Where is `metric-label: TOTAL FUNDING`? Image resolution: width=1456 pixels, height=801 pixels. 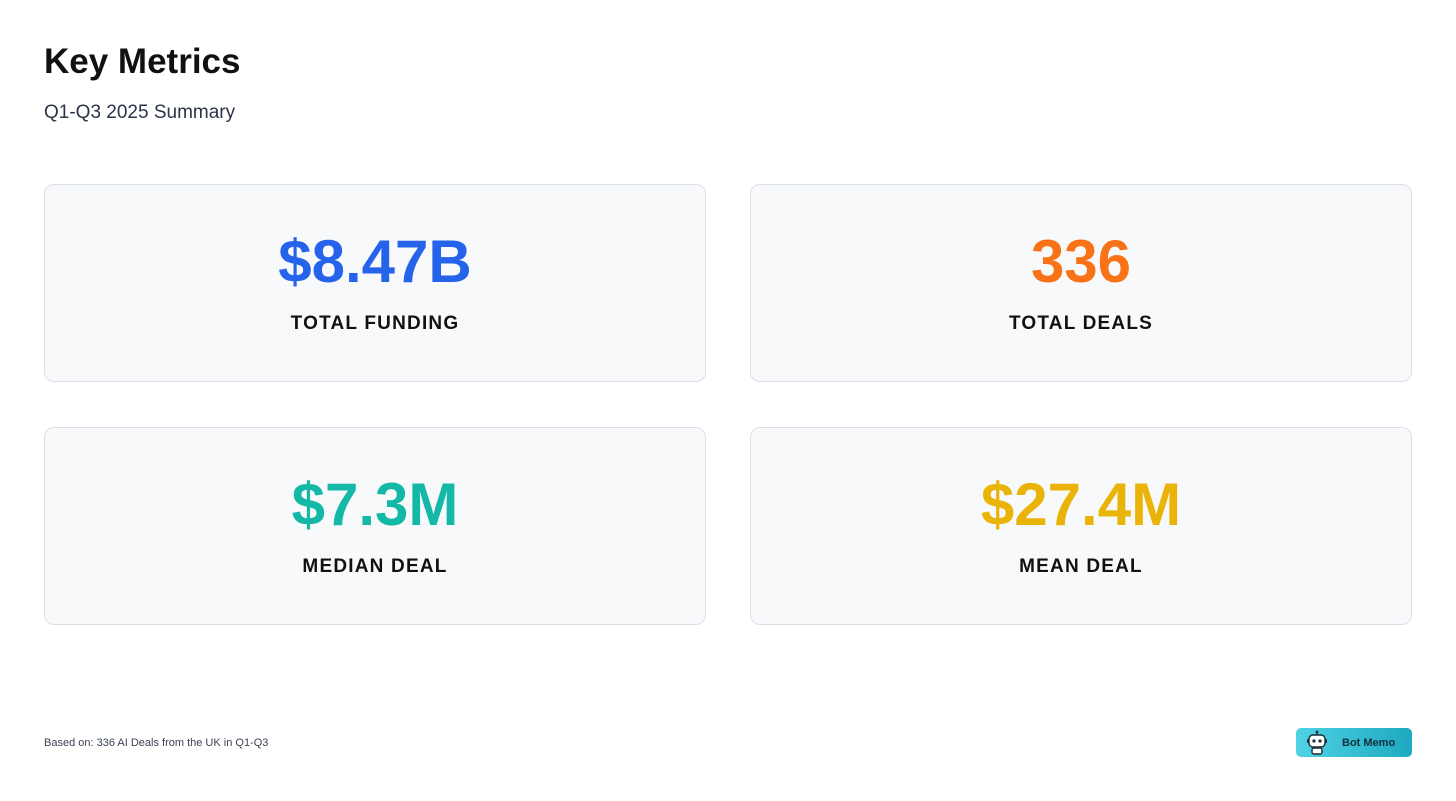
metric-label: TOTAL FUNDING is located at coordinates (375, 323).